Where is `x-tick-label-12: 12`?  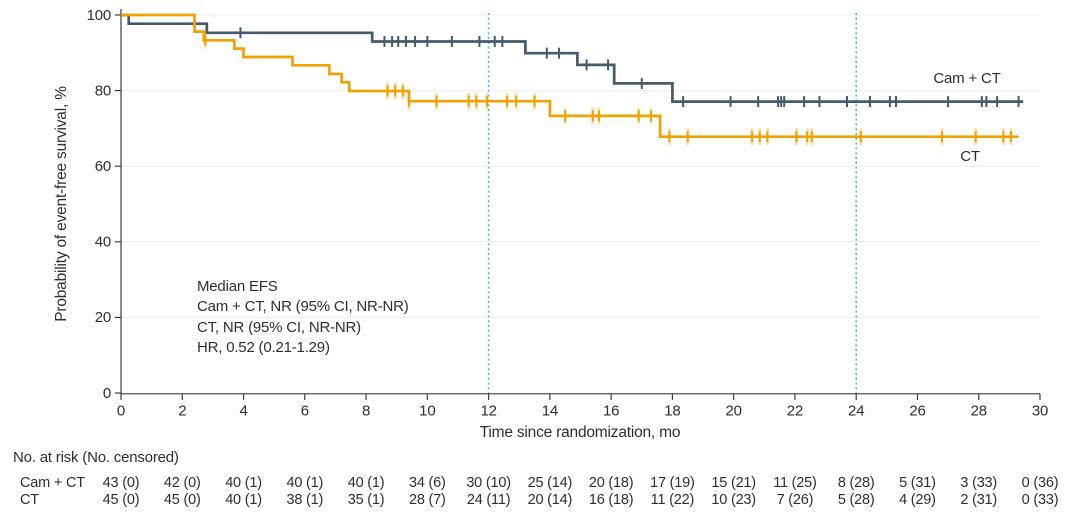
x-tick-label-12: 12 is located at coordinates (488, 411).